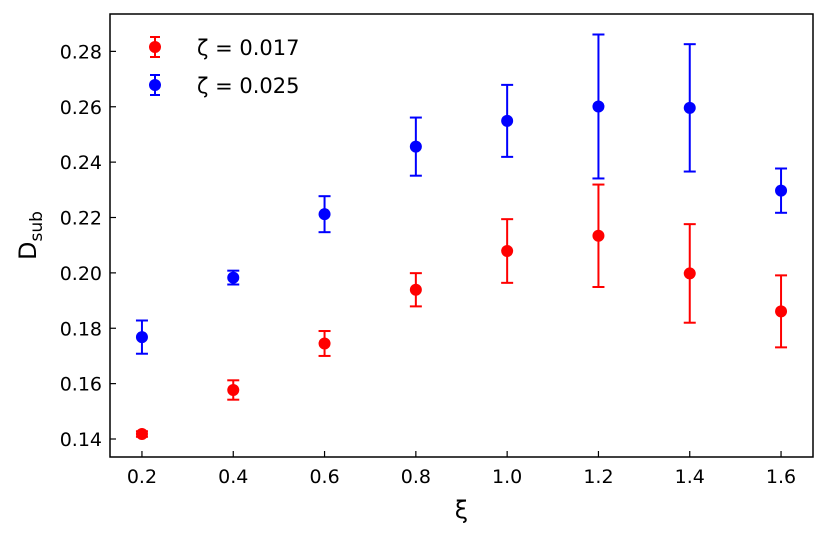 The image size is (830, 539). What do you see at coordinates (142, 477) in the screenshot?
I see `x-tick-label: 0.2` at bounding box center [142, 477].